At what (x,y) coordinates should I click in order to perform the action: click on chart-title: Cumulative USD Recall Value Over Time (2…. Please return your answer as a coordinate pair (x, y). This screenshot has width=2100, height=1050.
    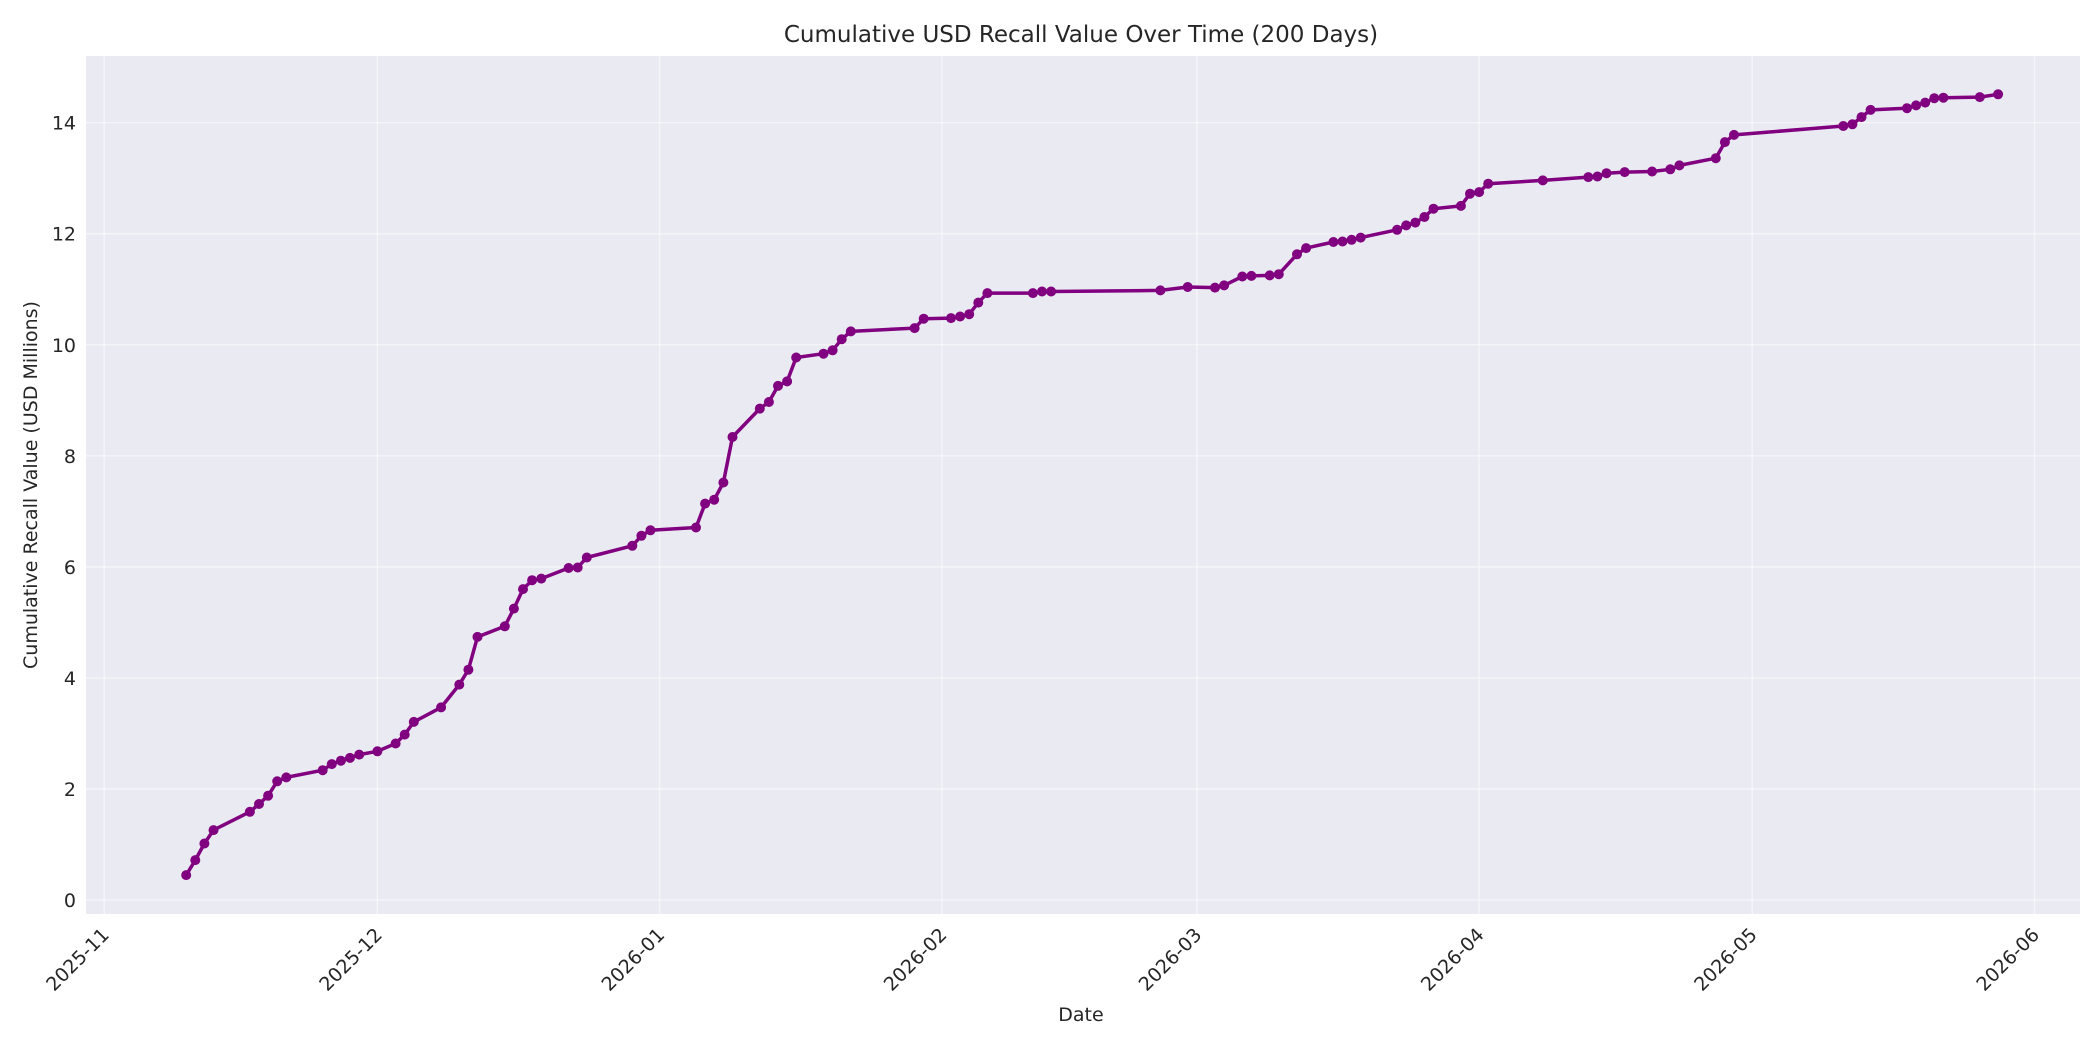
    Looking at the image, I should click on (1081, 35).